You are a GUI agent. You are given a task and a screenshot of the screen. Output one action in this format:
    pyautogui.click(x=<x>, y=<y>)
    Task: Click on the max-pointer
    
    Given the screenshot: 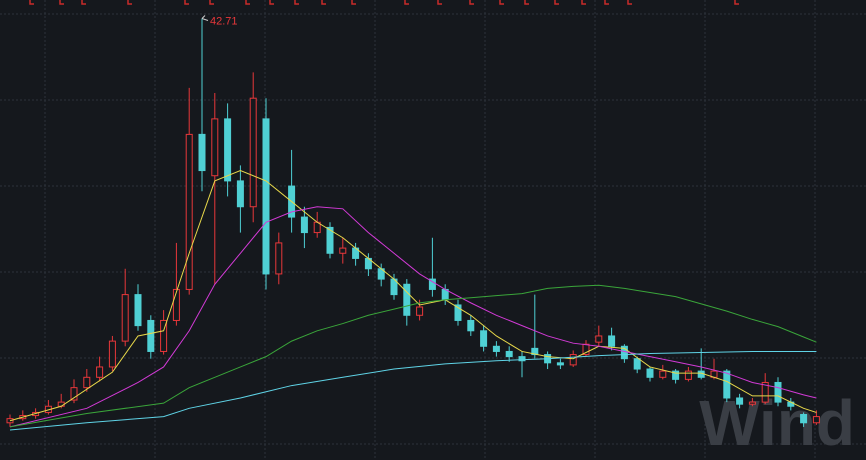 What is the action you would take?
    pyautogui.click(x=205, y=18)
    